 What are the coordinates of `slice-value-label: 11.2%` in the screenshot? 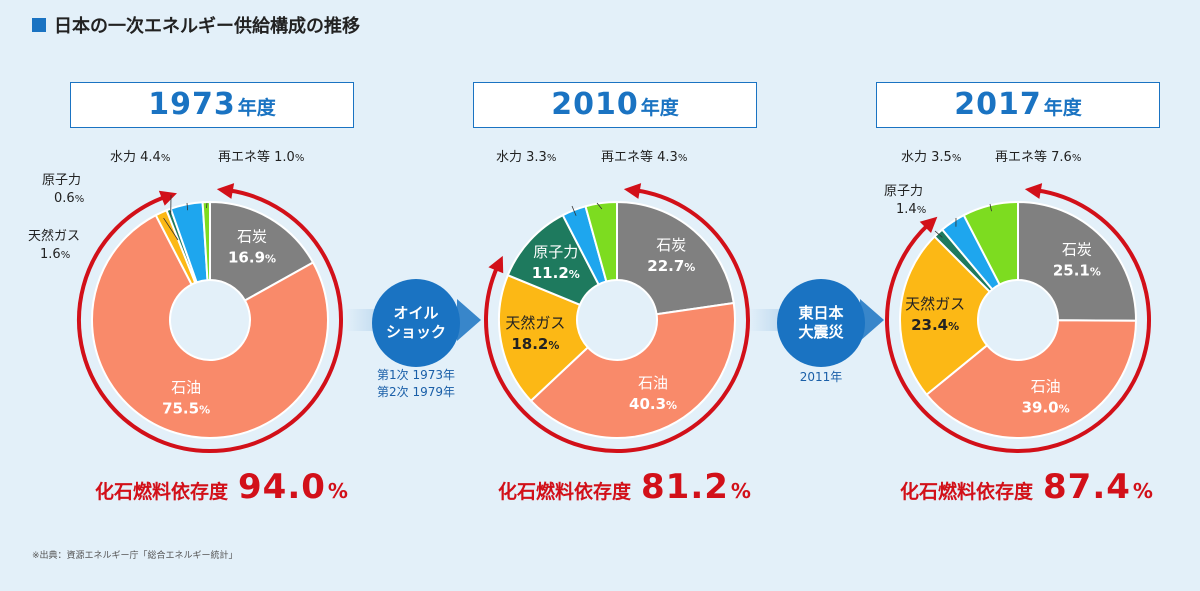 It's located at (556, 273).